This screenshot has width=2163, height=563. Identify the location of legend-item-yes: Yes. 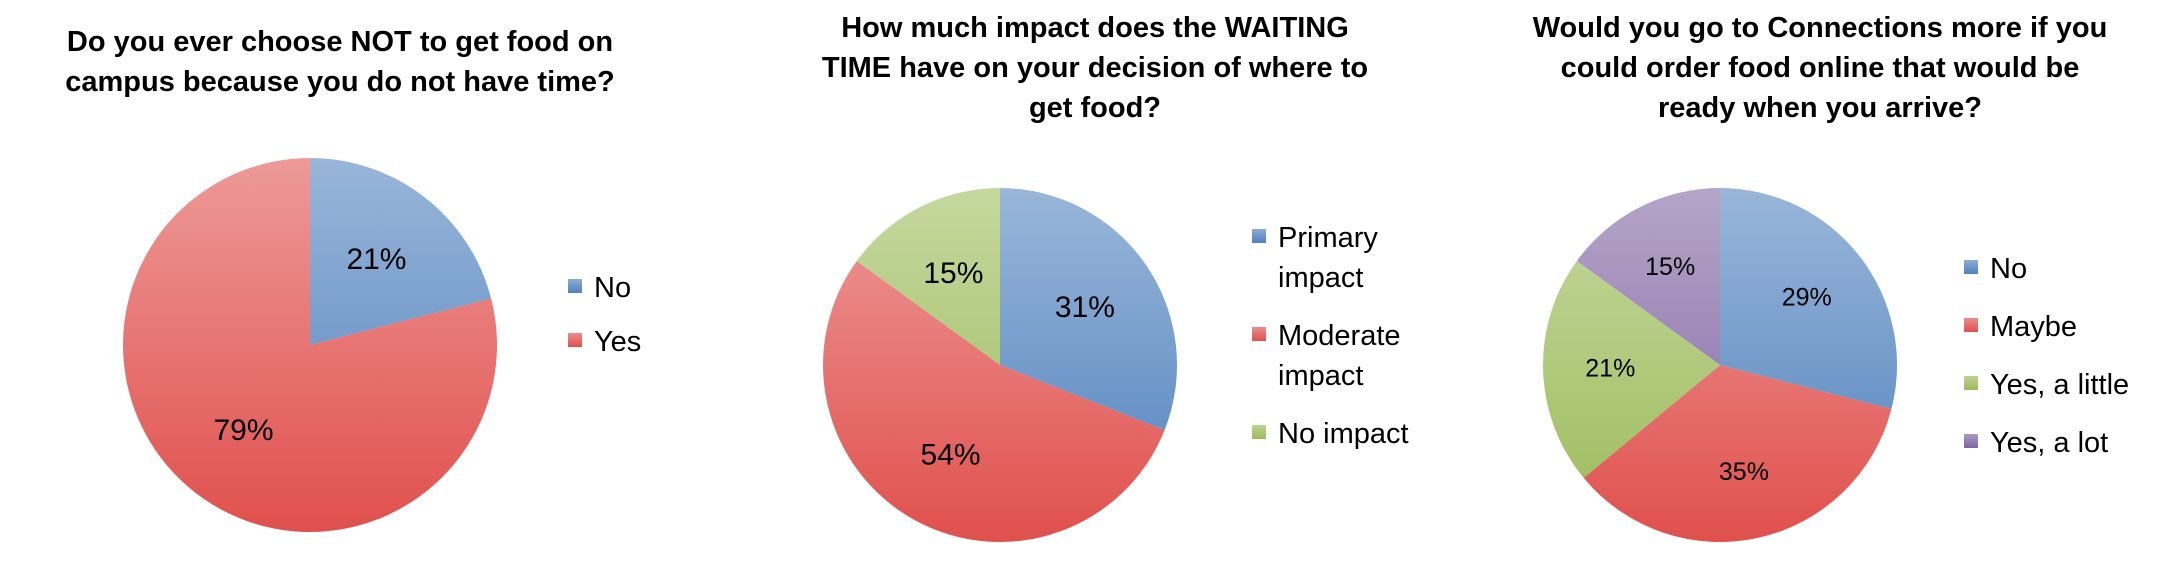
(604, 342).